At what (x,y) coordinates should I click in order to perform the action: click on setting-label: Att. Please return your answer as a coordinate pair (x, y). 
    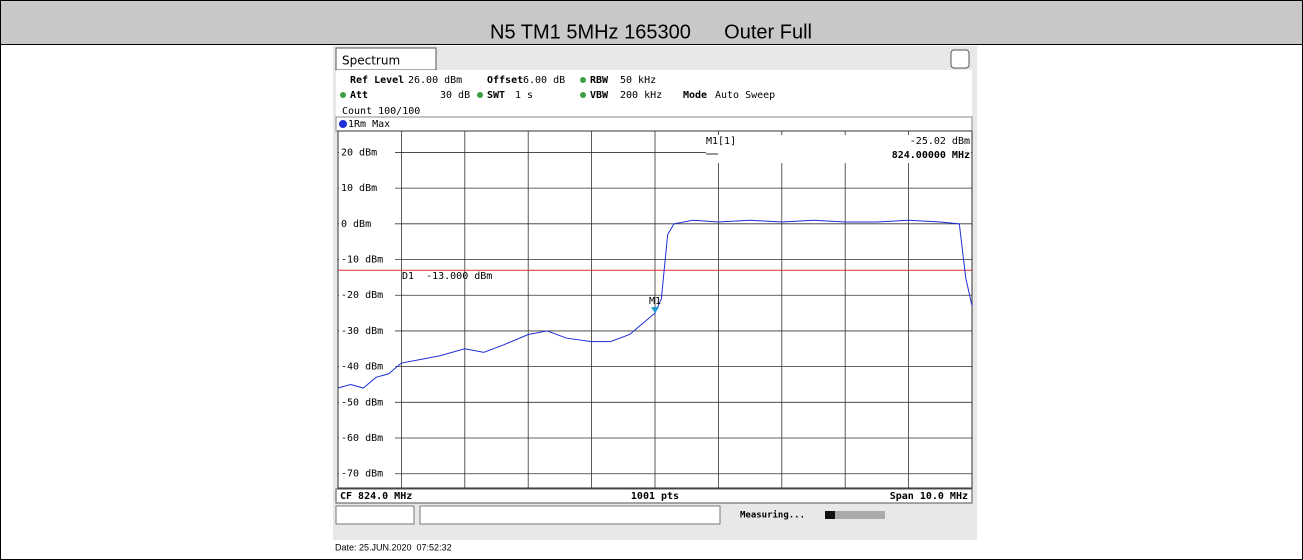
    Looking at the image, I should click on (359, 95).